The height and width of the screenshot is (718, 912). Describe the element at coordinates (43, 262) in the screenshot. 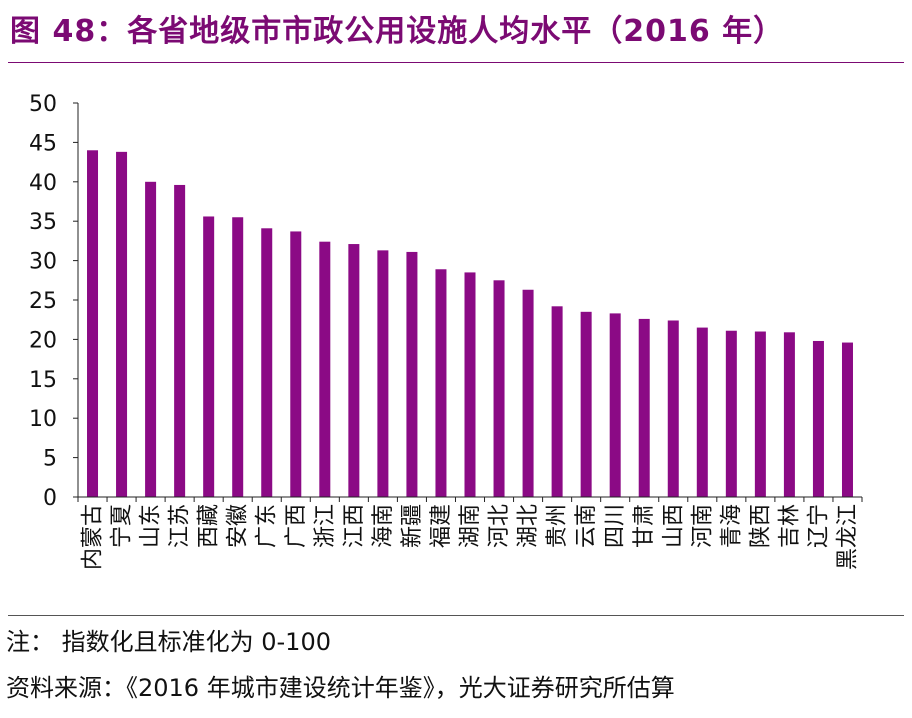

I see `y-tick-label: 30` at that location.